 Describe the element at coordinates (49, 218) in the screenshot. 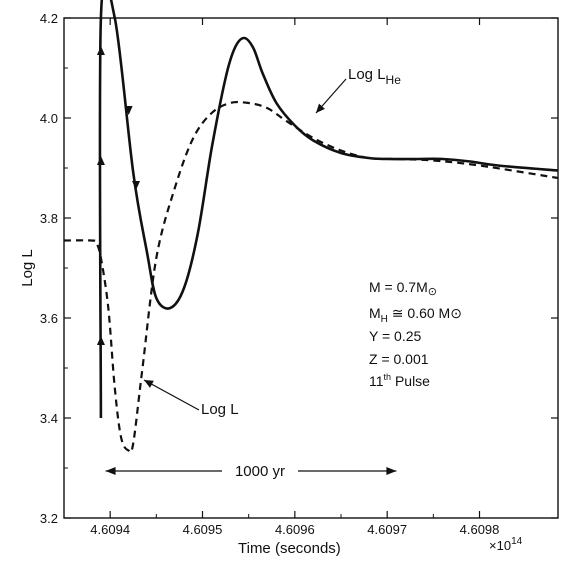

I see `y-tick-label: 3.8` at that location.